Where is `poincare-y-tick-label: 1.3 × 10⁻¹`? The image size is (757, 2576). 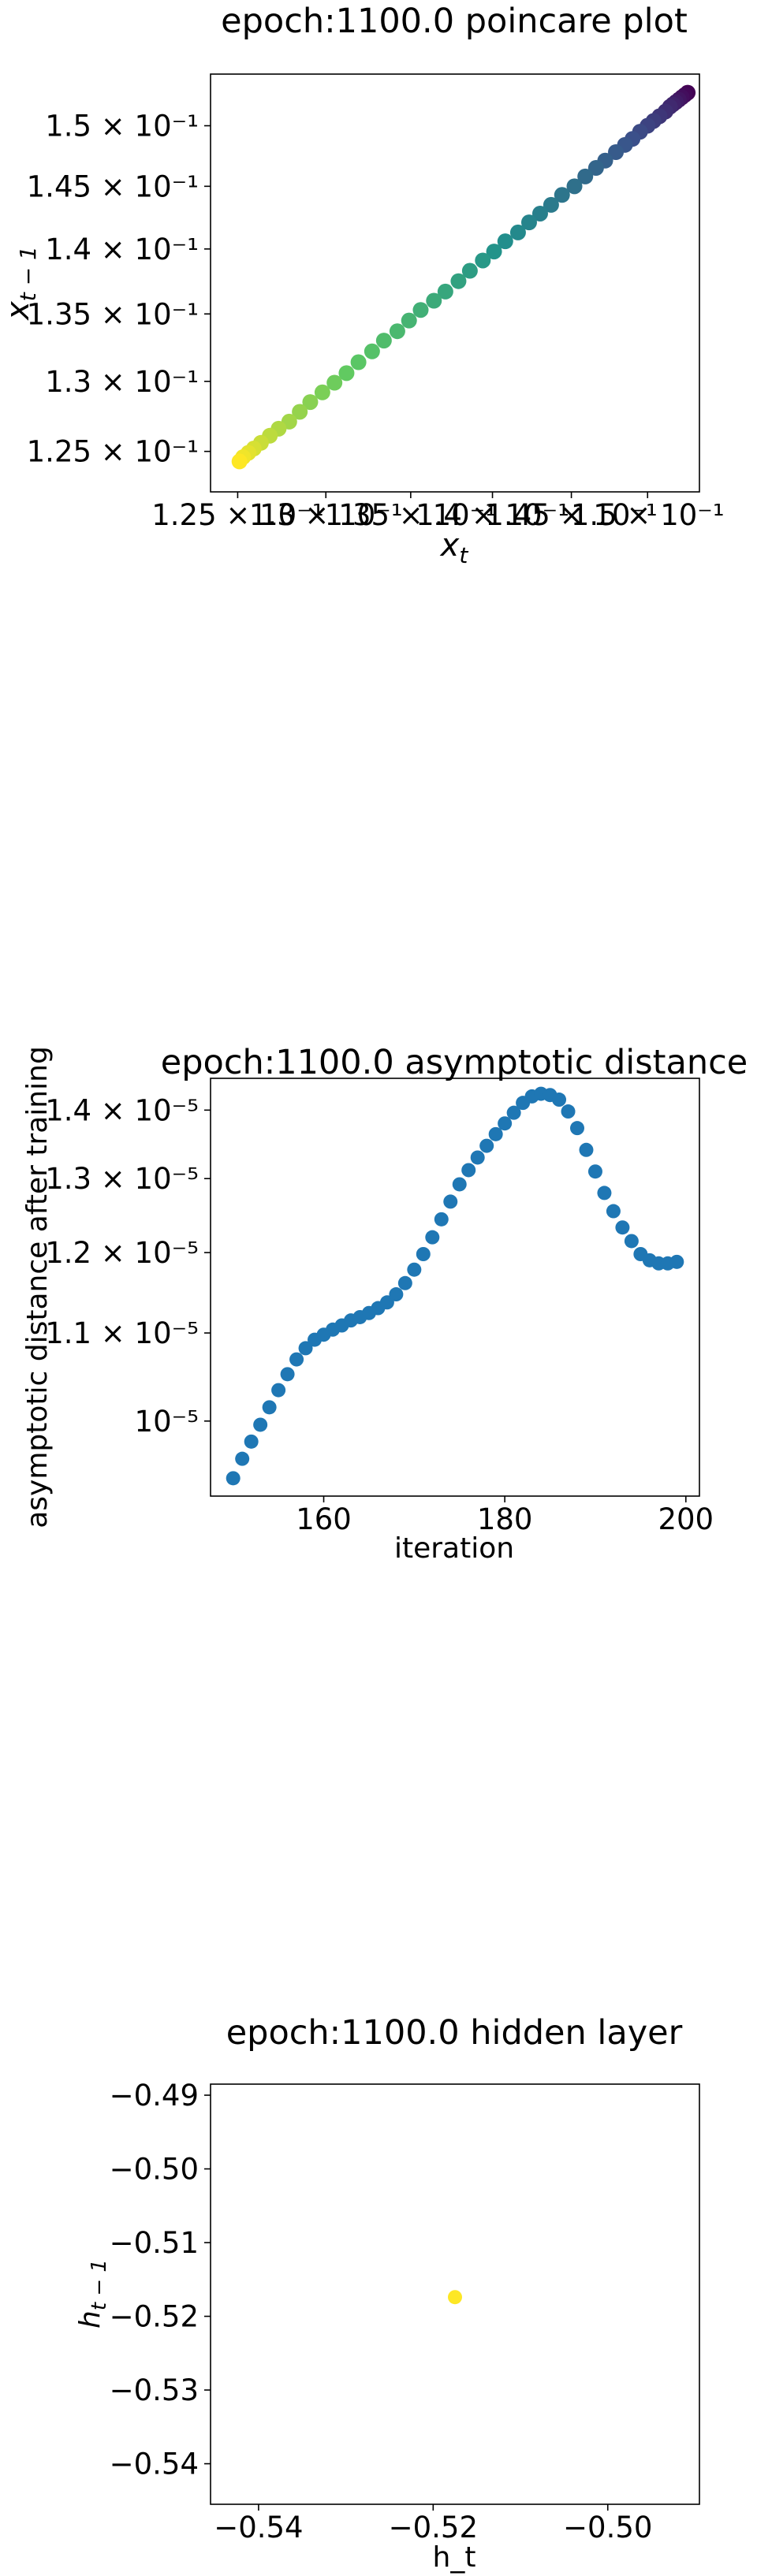 poincare-y-tick-label: 1.3 × 10⁻¹ is located at coordinates (122, 382).